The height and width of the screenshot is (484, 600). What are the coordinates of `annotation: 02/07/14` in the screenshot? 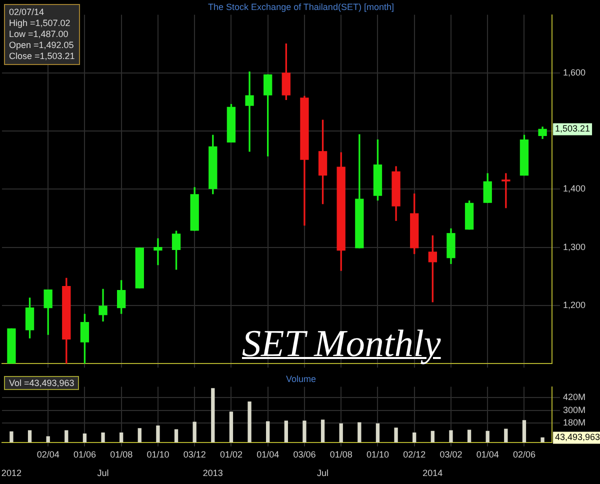 It's located at (27, 12).